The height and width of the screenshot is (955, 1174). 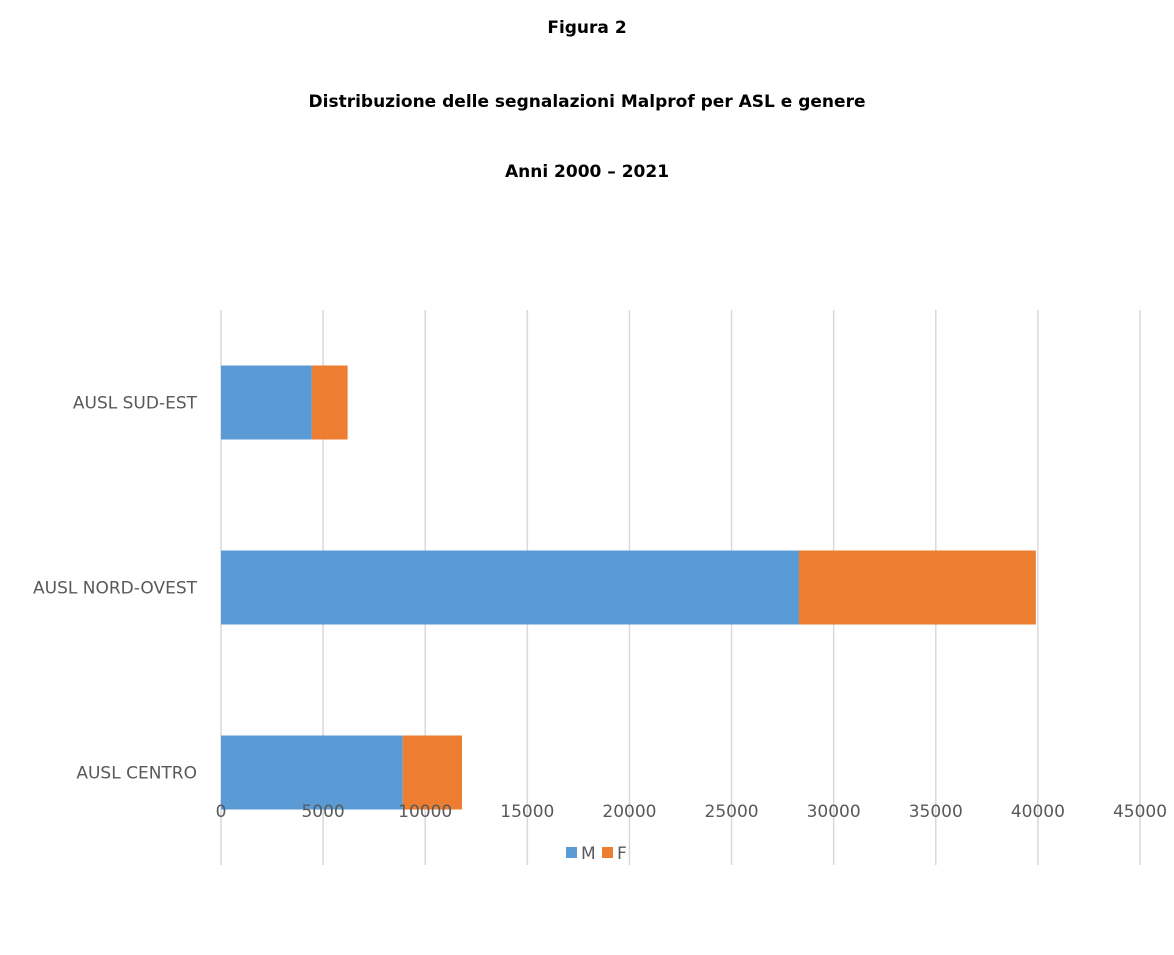 I want to click on x-tick-label: 0, so click(x=221, y=812).